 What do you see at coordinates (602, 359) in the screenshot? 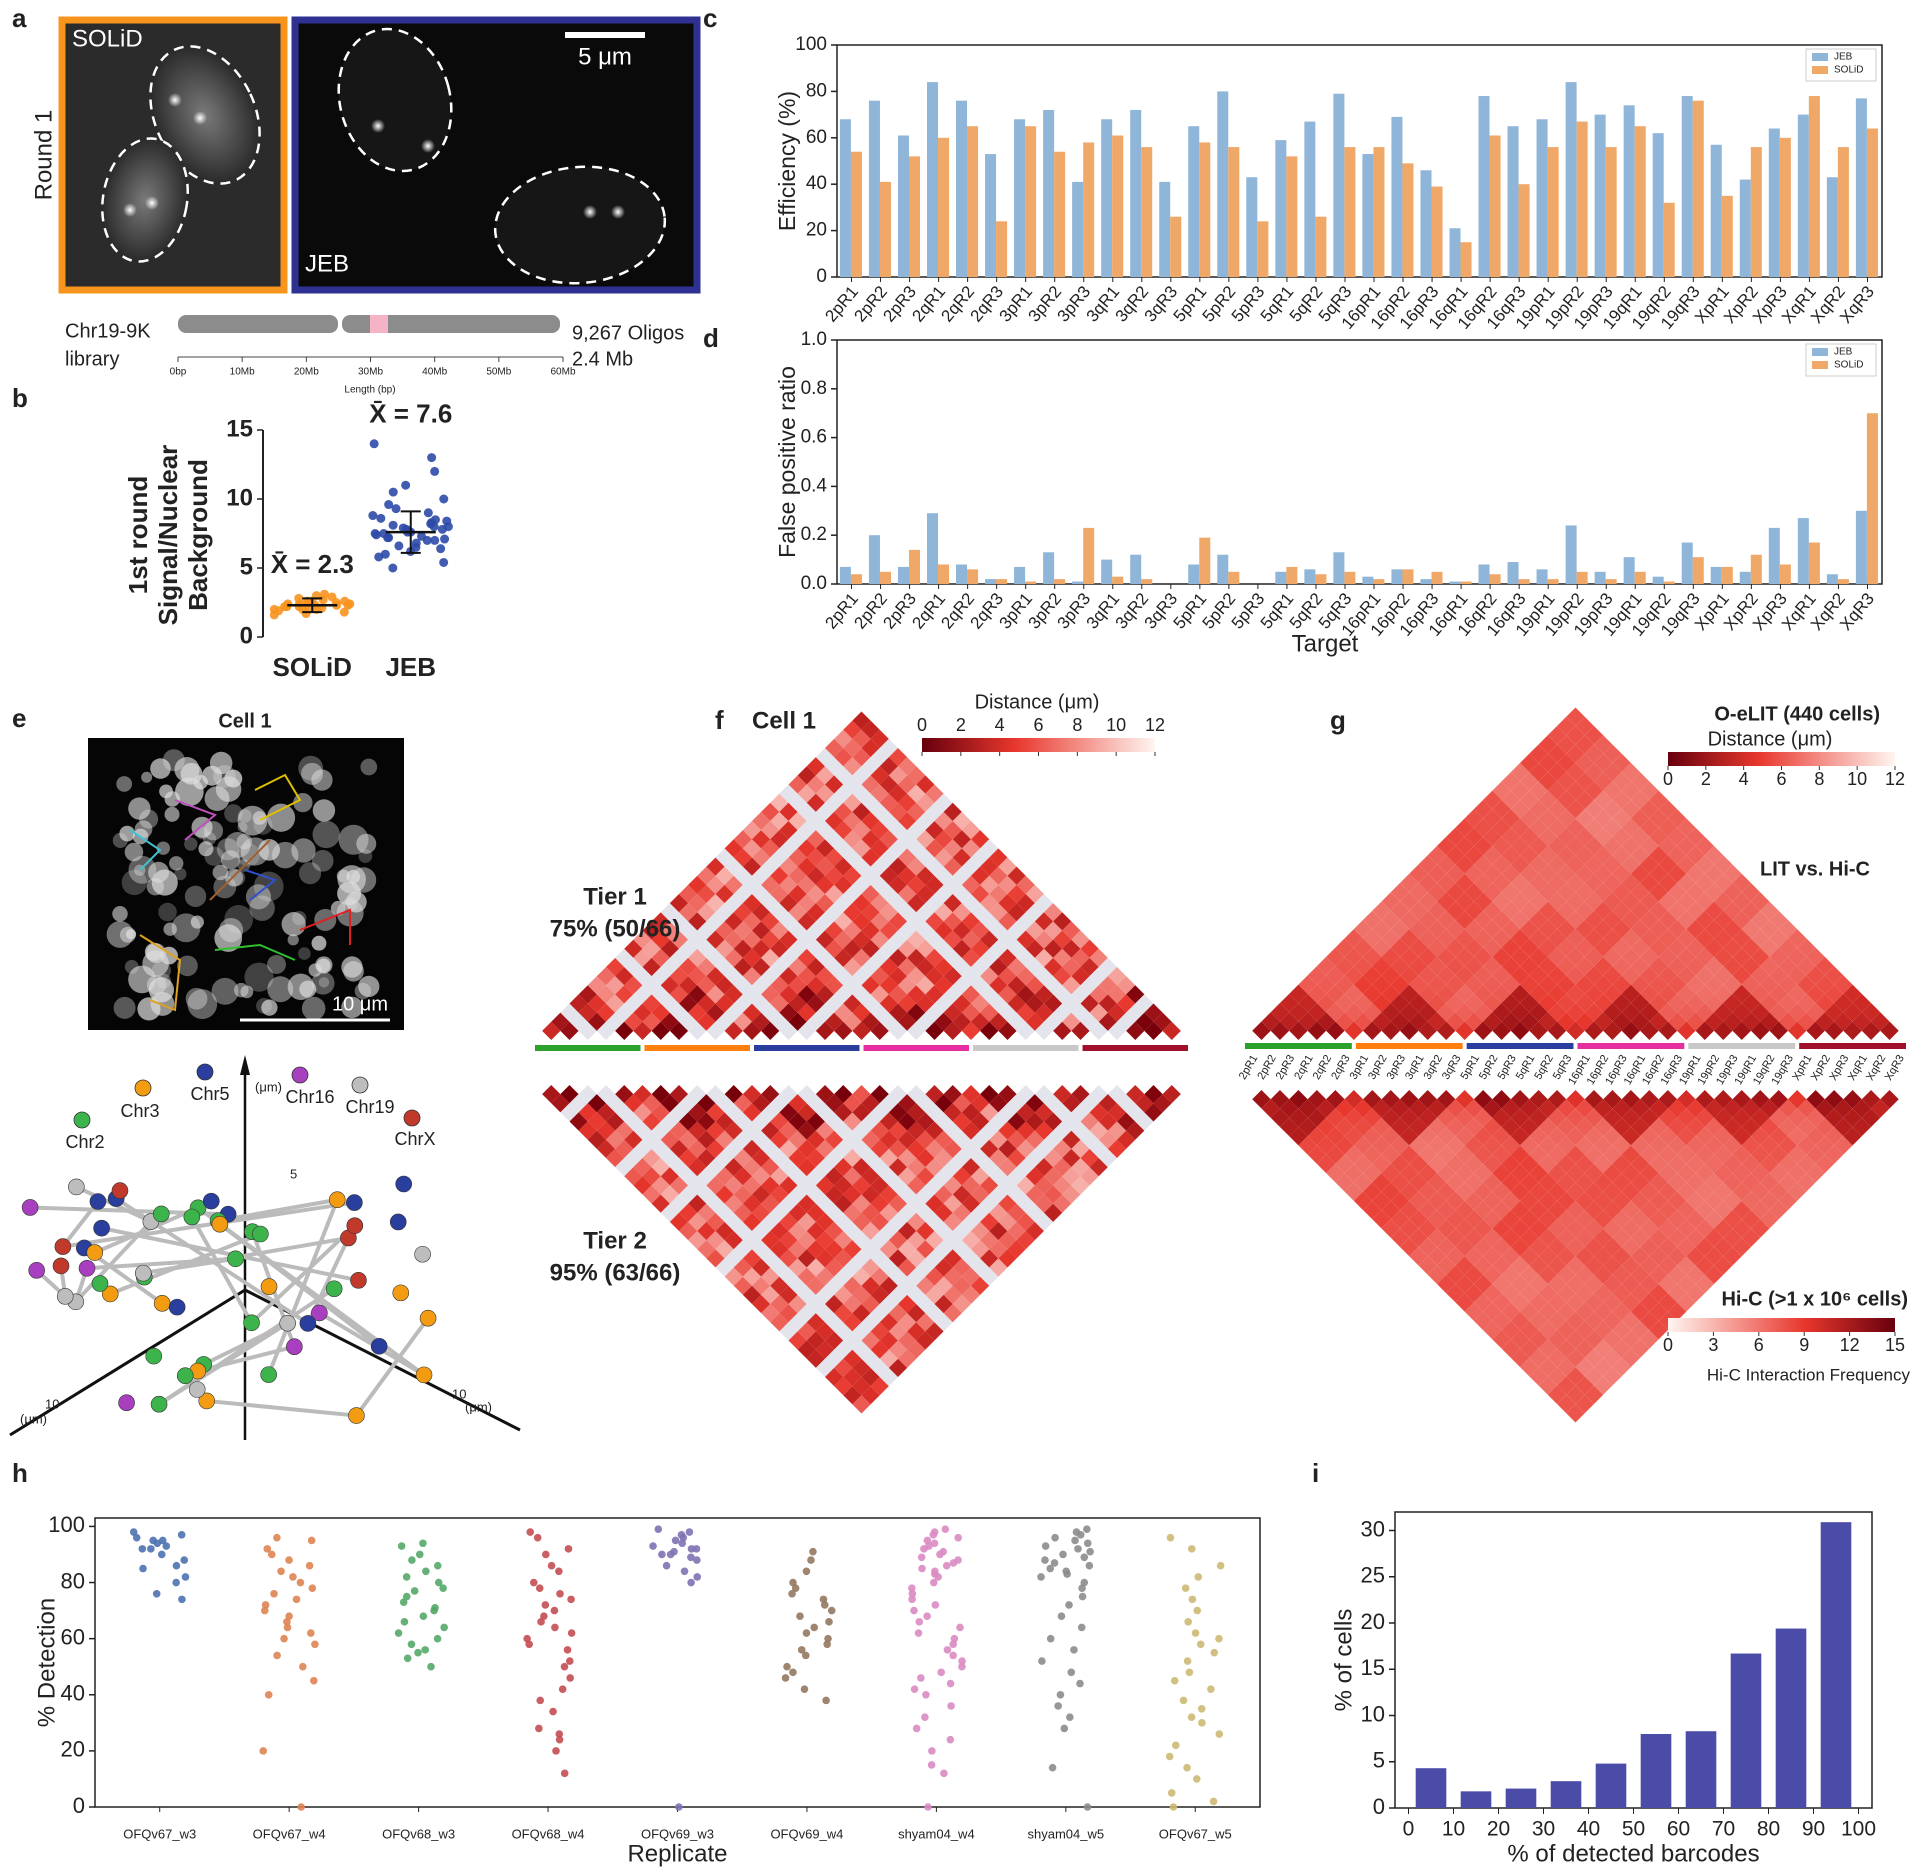
I see `info-label: 2.4 Mb` at bounding box center [602, 359].